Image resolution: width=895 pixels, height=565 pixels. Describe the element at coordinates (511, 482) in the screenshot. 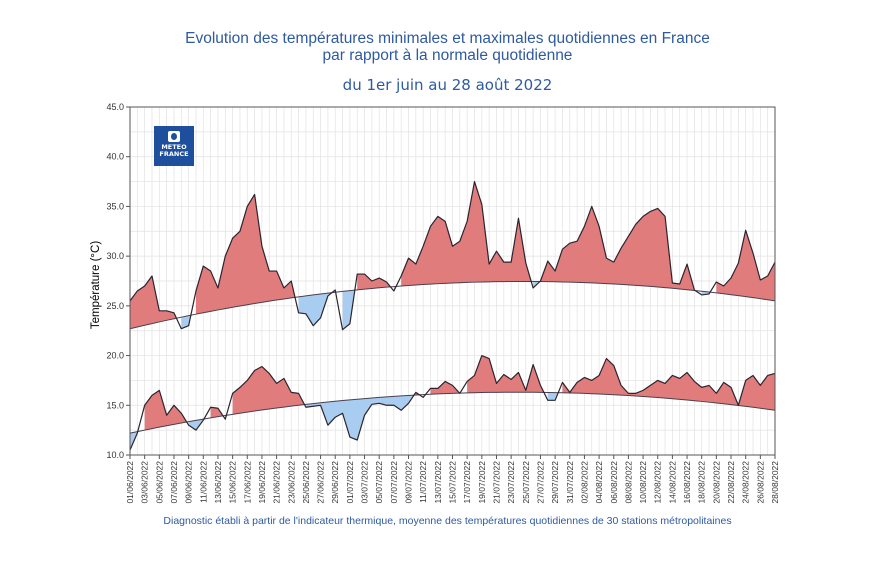

I see `x-tick-label: 23/07/2022` at that location.